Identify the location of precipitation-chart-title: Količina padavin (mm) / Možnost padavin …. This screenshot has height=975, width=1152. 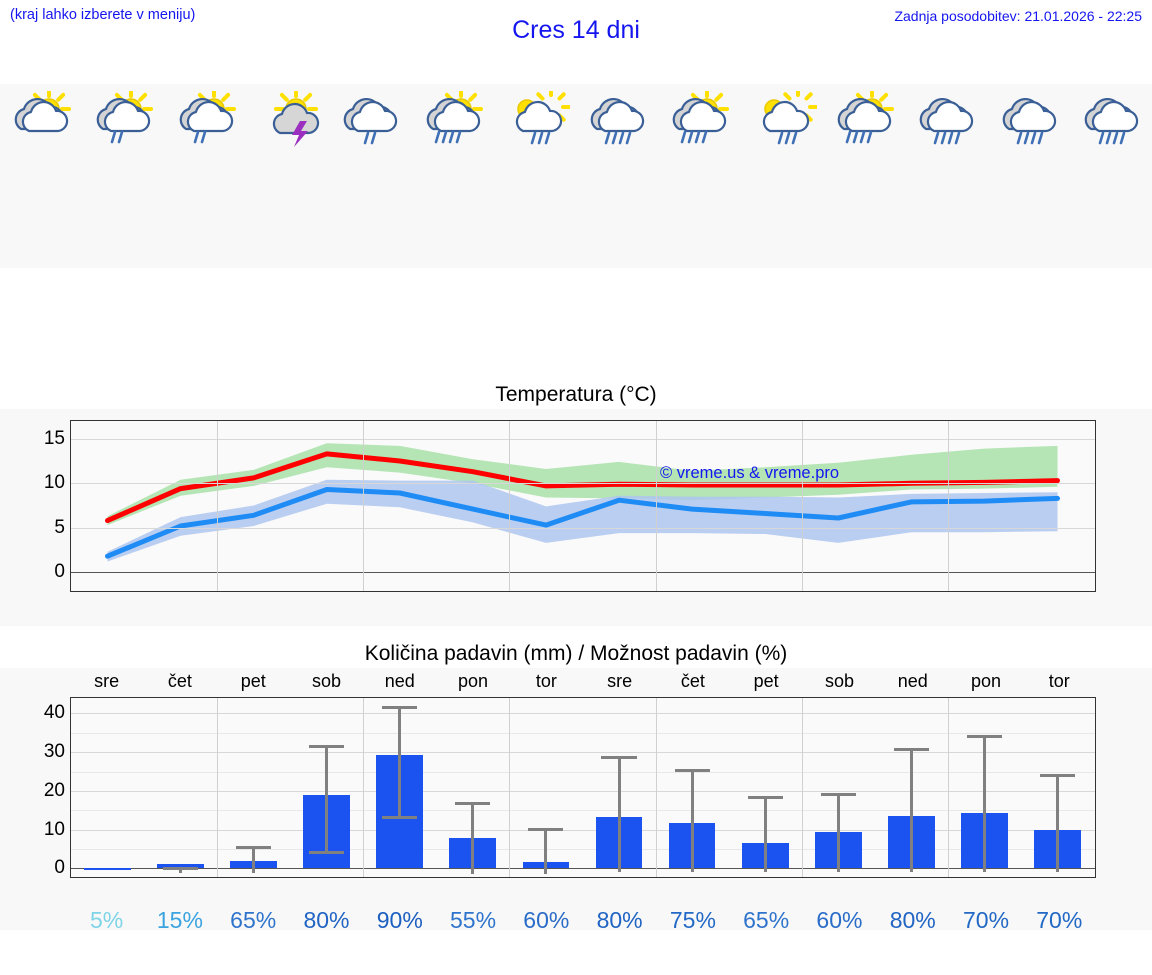
(576, 654).